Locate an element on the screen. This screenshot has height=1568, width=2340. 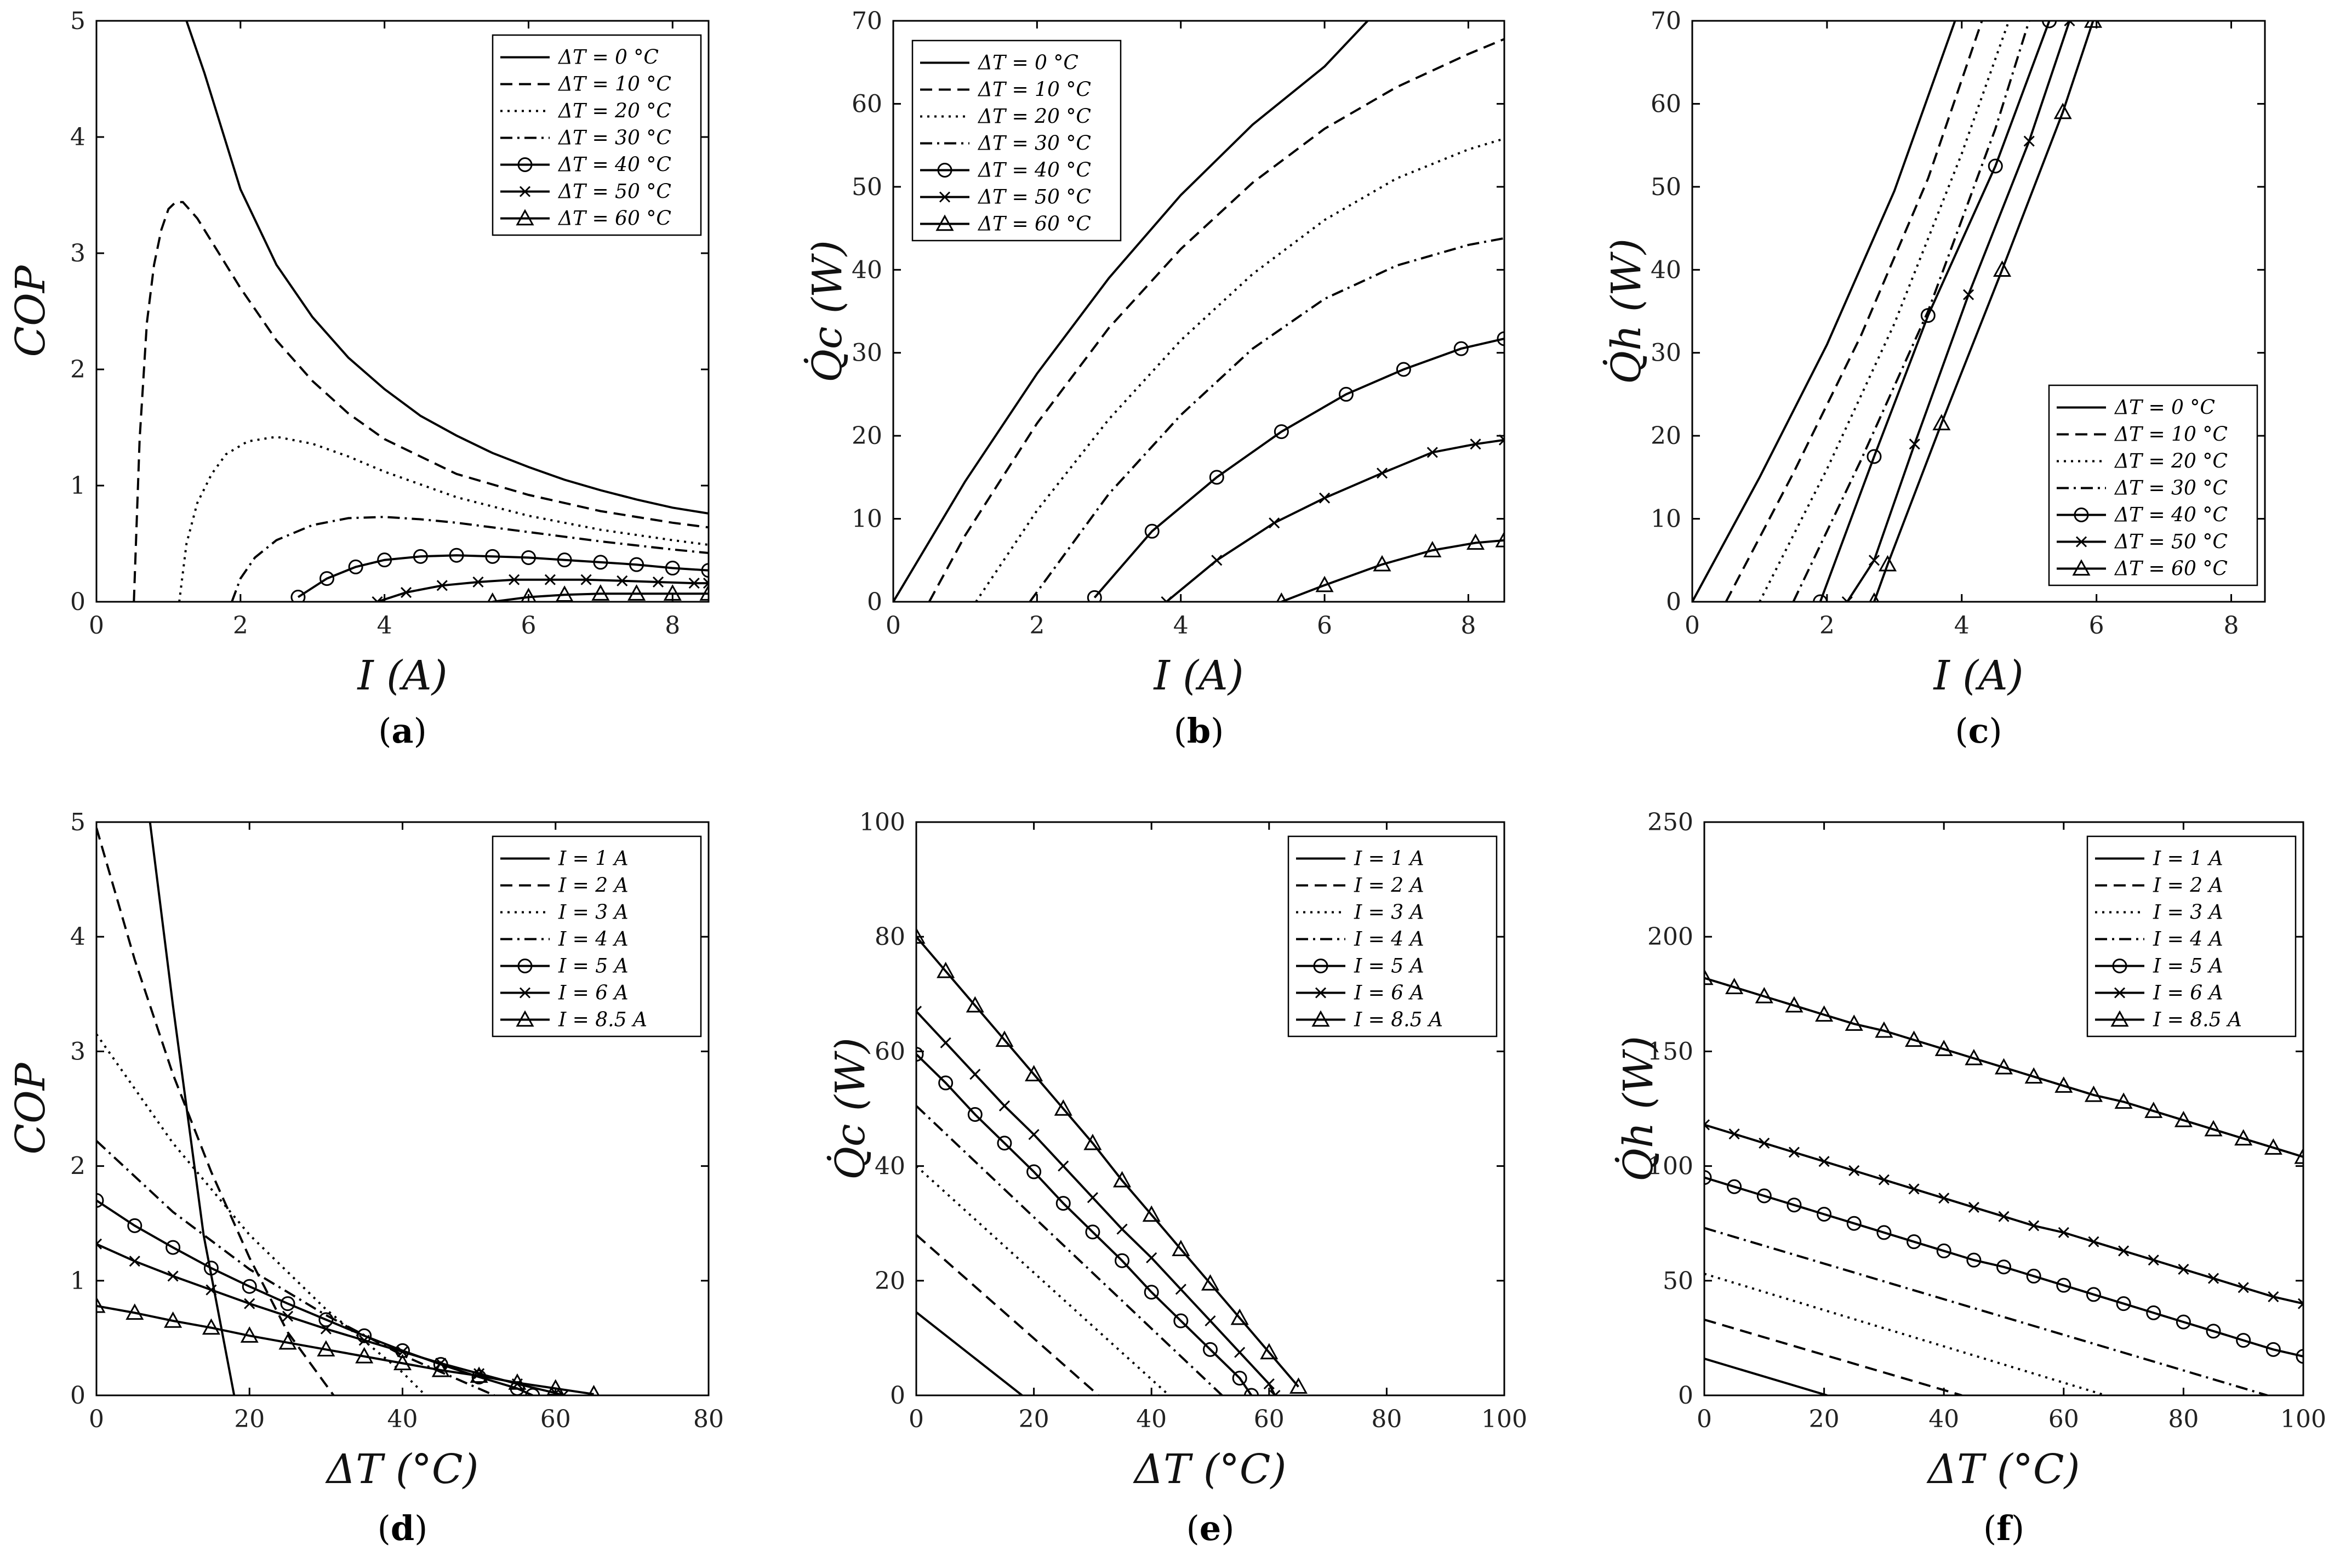
panel-d-legend-label-2: I = 3 A is located at coordinates (594, 913).